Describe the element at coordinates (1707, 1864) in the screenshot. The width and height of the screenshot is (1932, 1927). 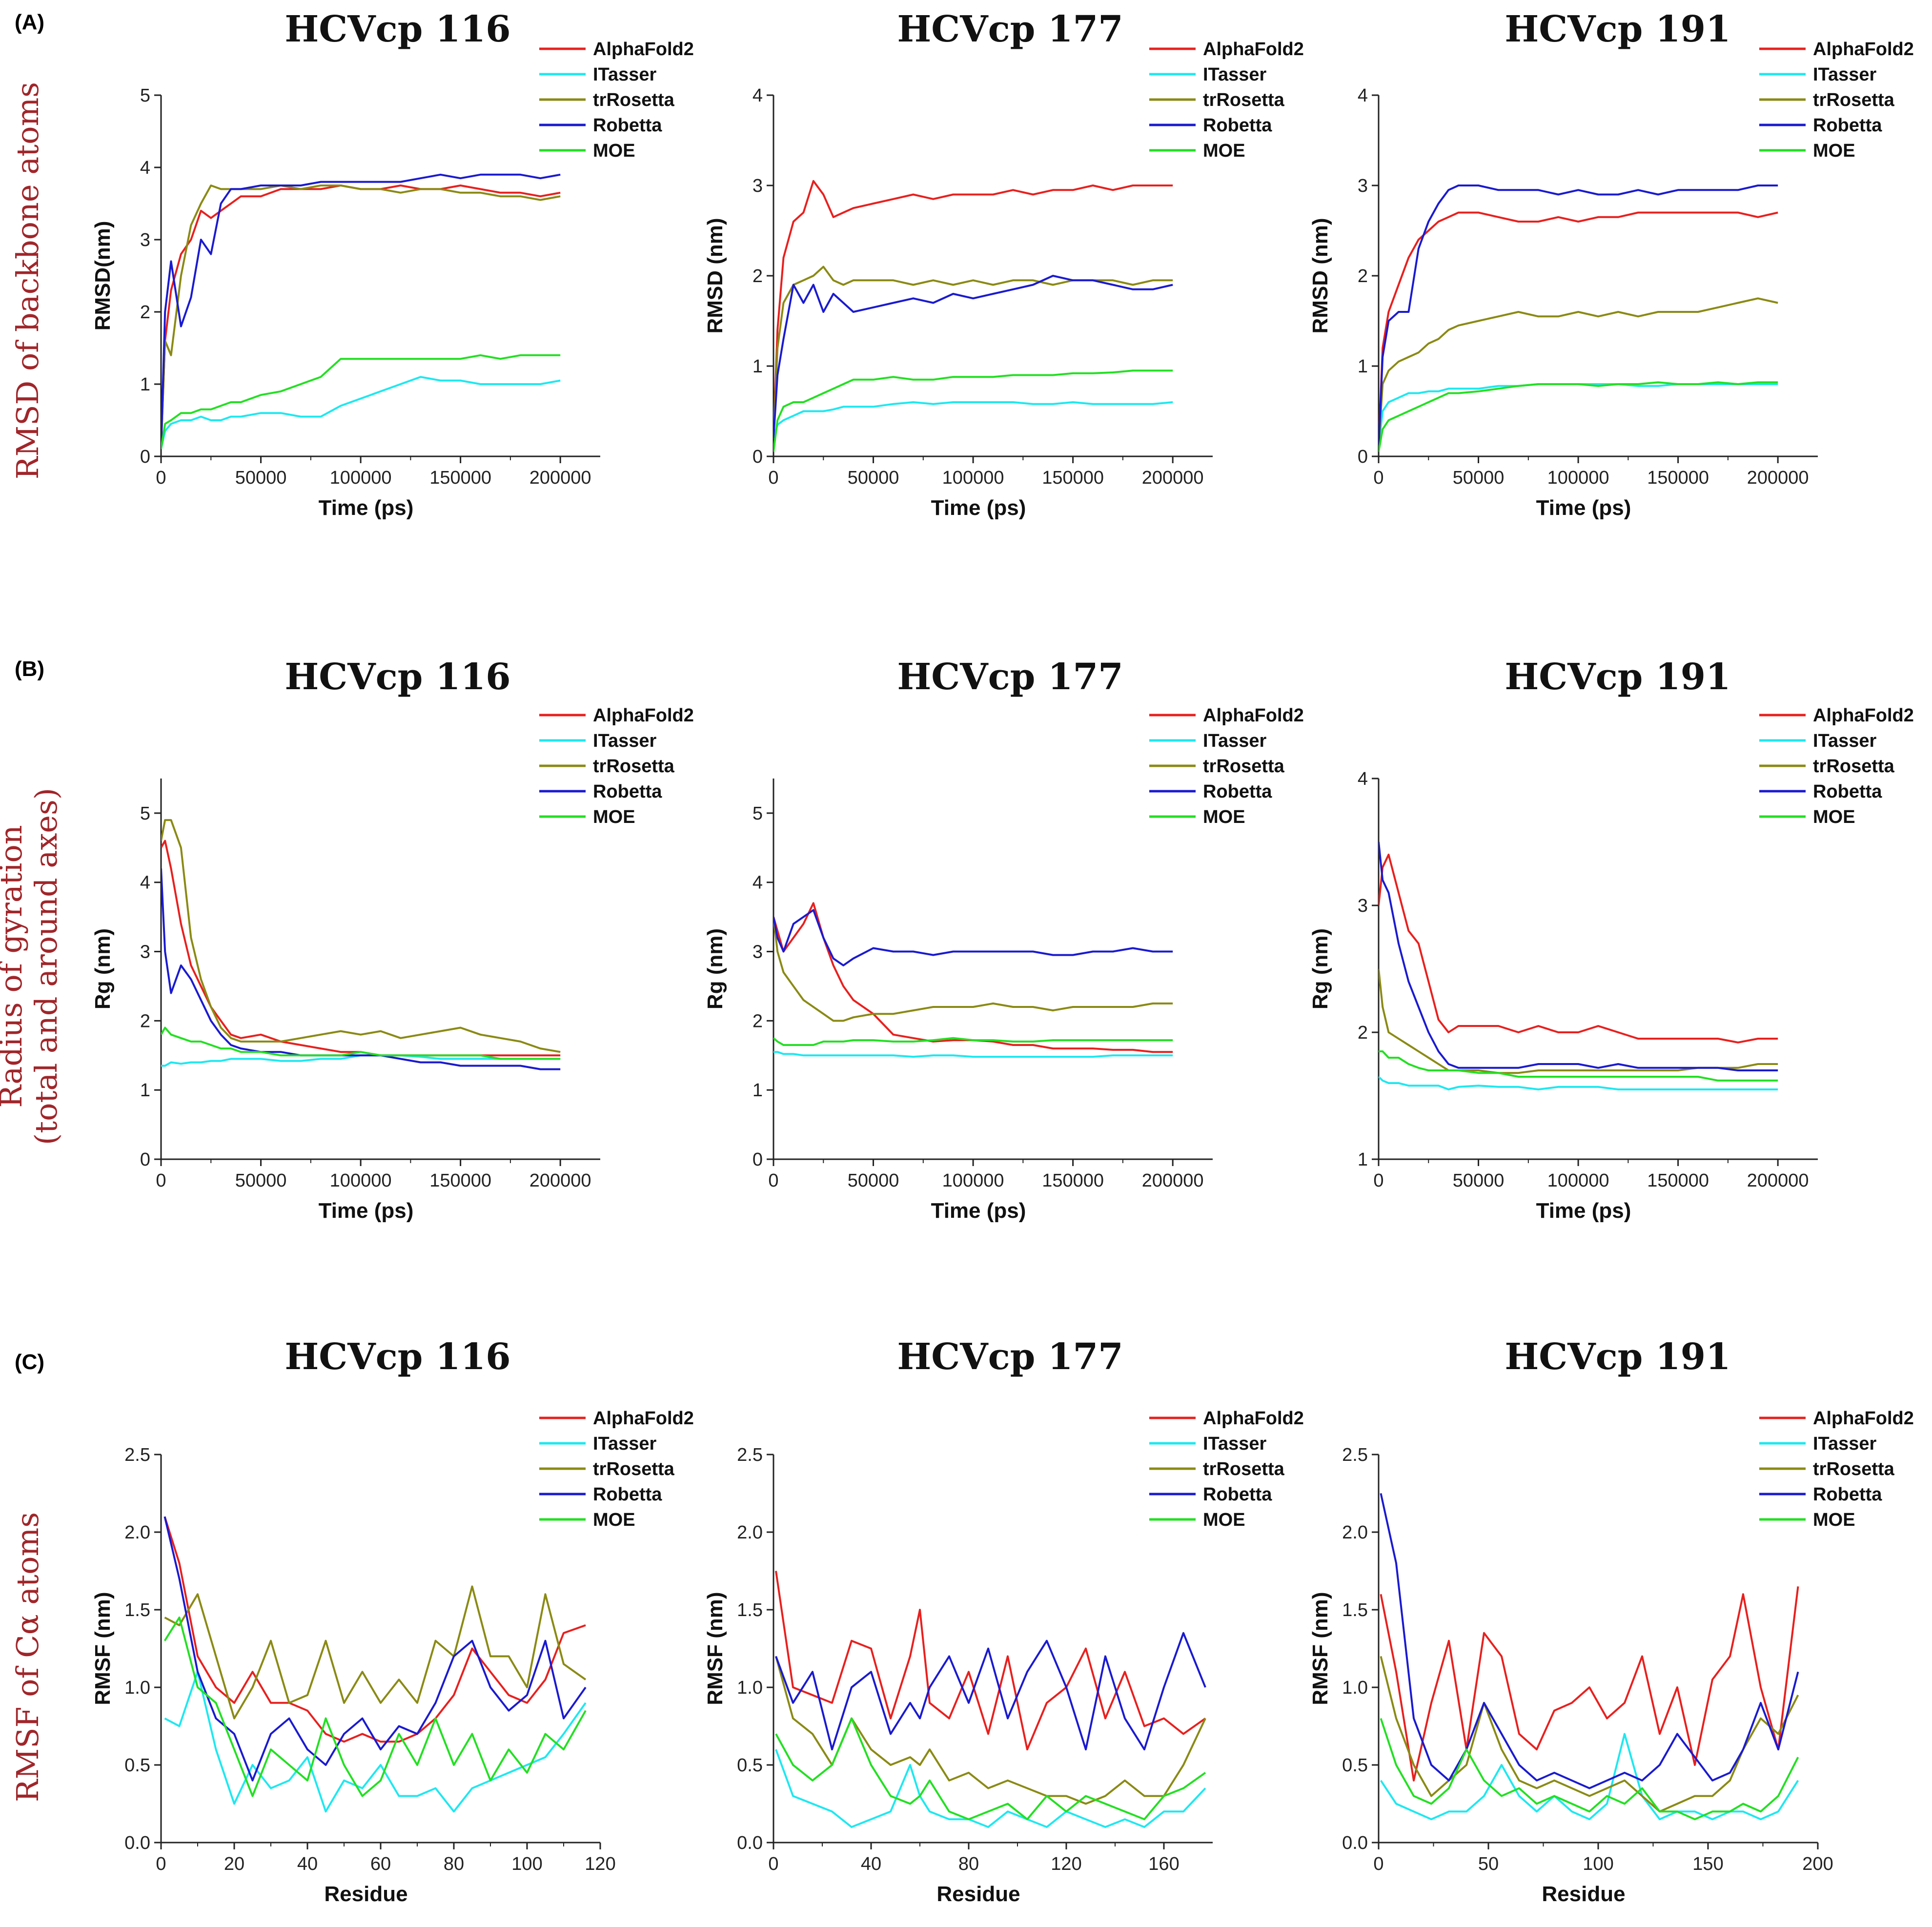
I see `x-tick-label: 150` at that location.